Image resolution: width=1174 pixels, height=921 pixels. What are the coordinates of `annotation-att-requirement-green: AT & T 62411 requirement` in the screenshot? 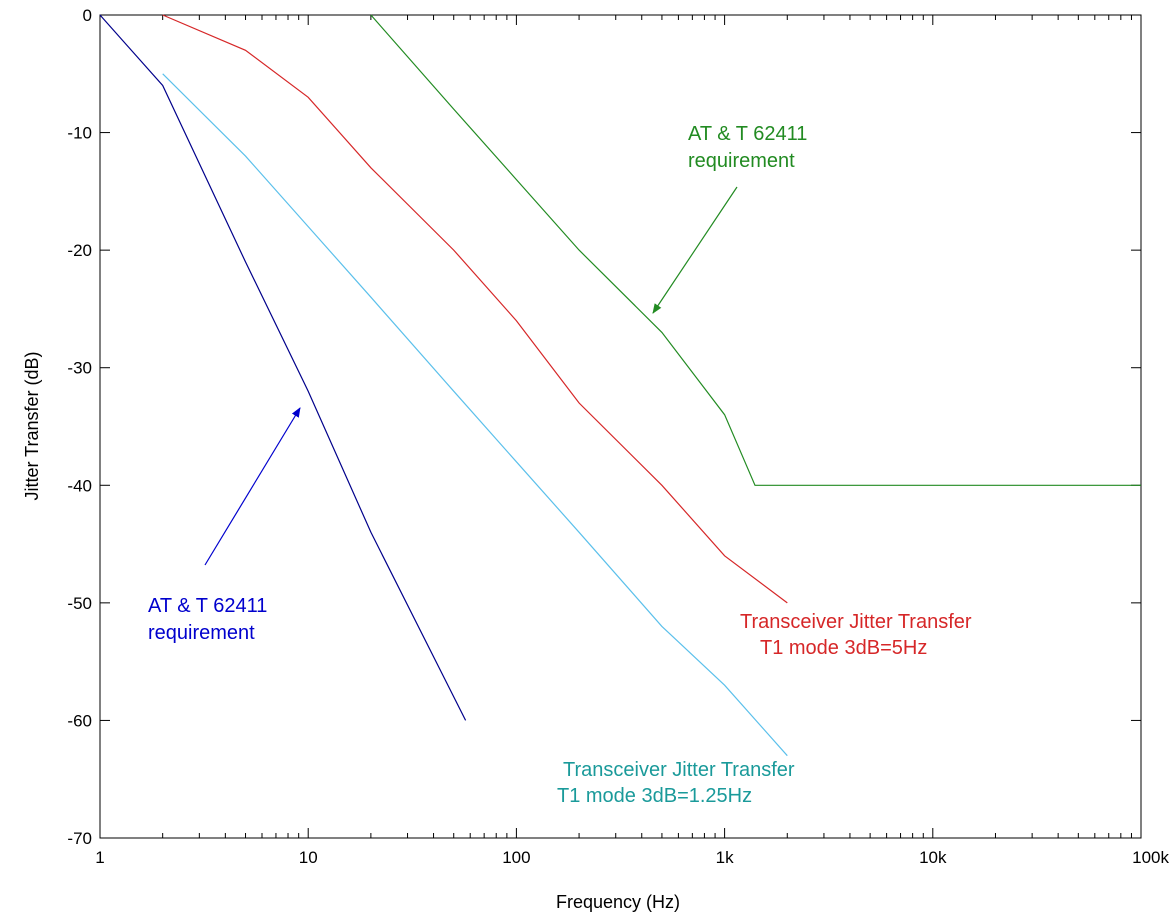 It's located at (747, 147).